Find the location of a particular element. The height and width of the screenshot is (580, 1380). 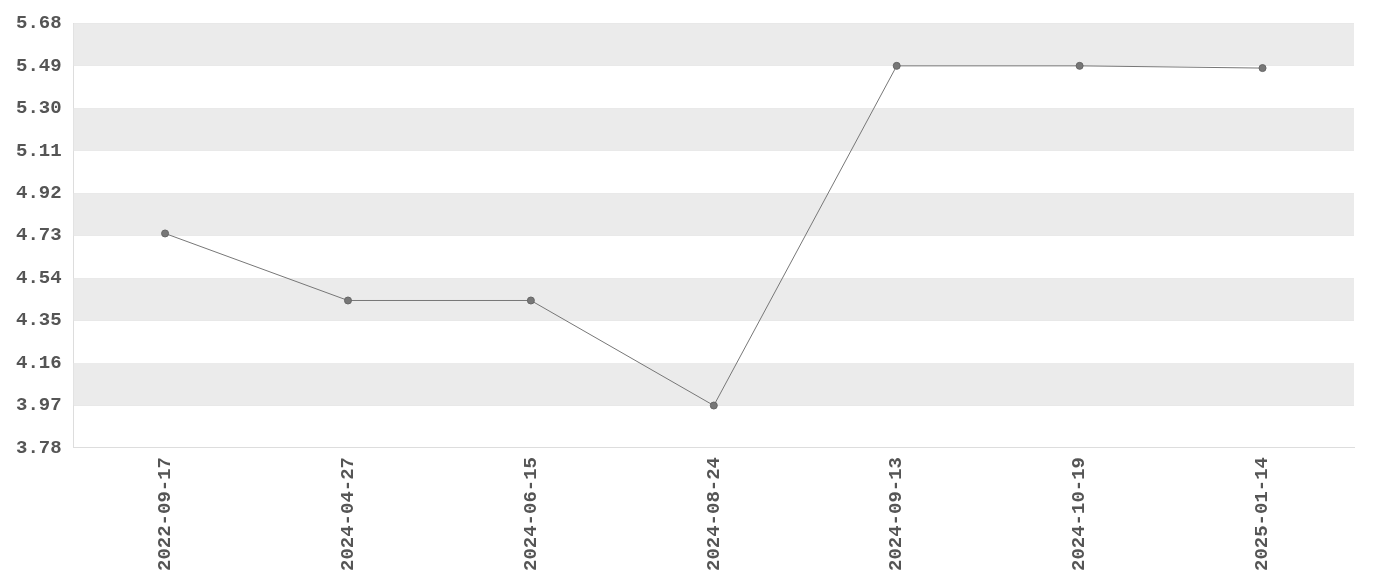

y-tick-label: 5.11 is located at coordinates (39, 150).